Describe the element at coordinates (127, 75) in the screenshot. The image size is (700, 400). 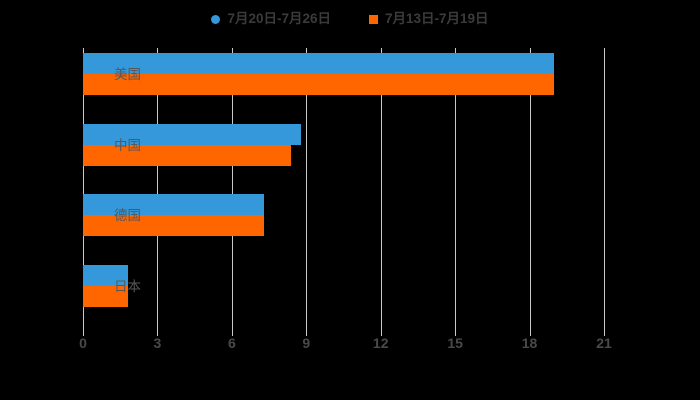
I see `category-label-美国: 美国` at that location.